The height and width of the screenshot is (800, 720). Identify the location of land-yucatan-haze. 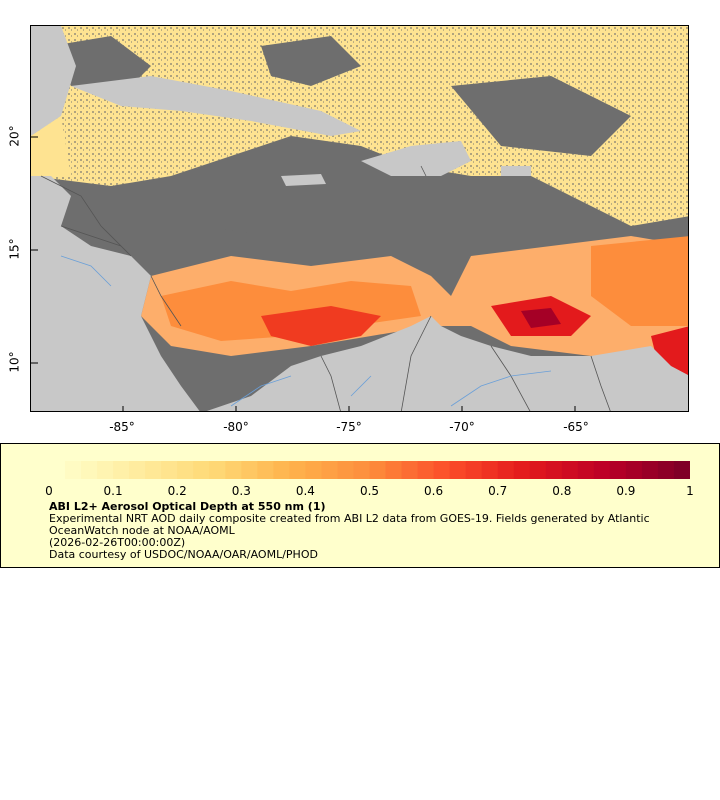
(51, 146).